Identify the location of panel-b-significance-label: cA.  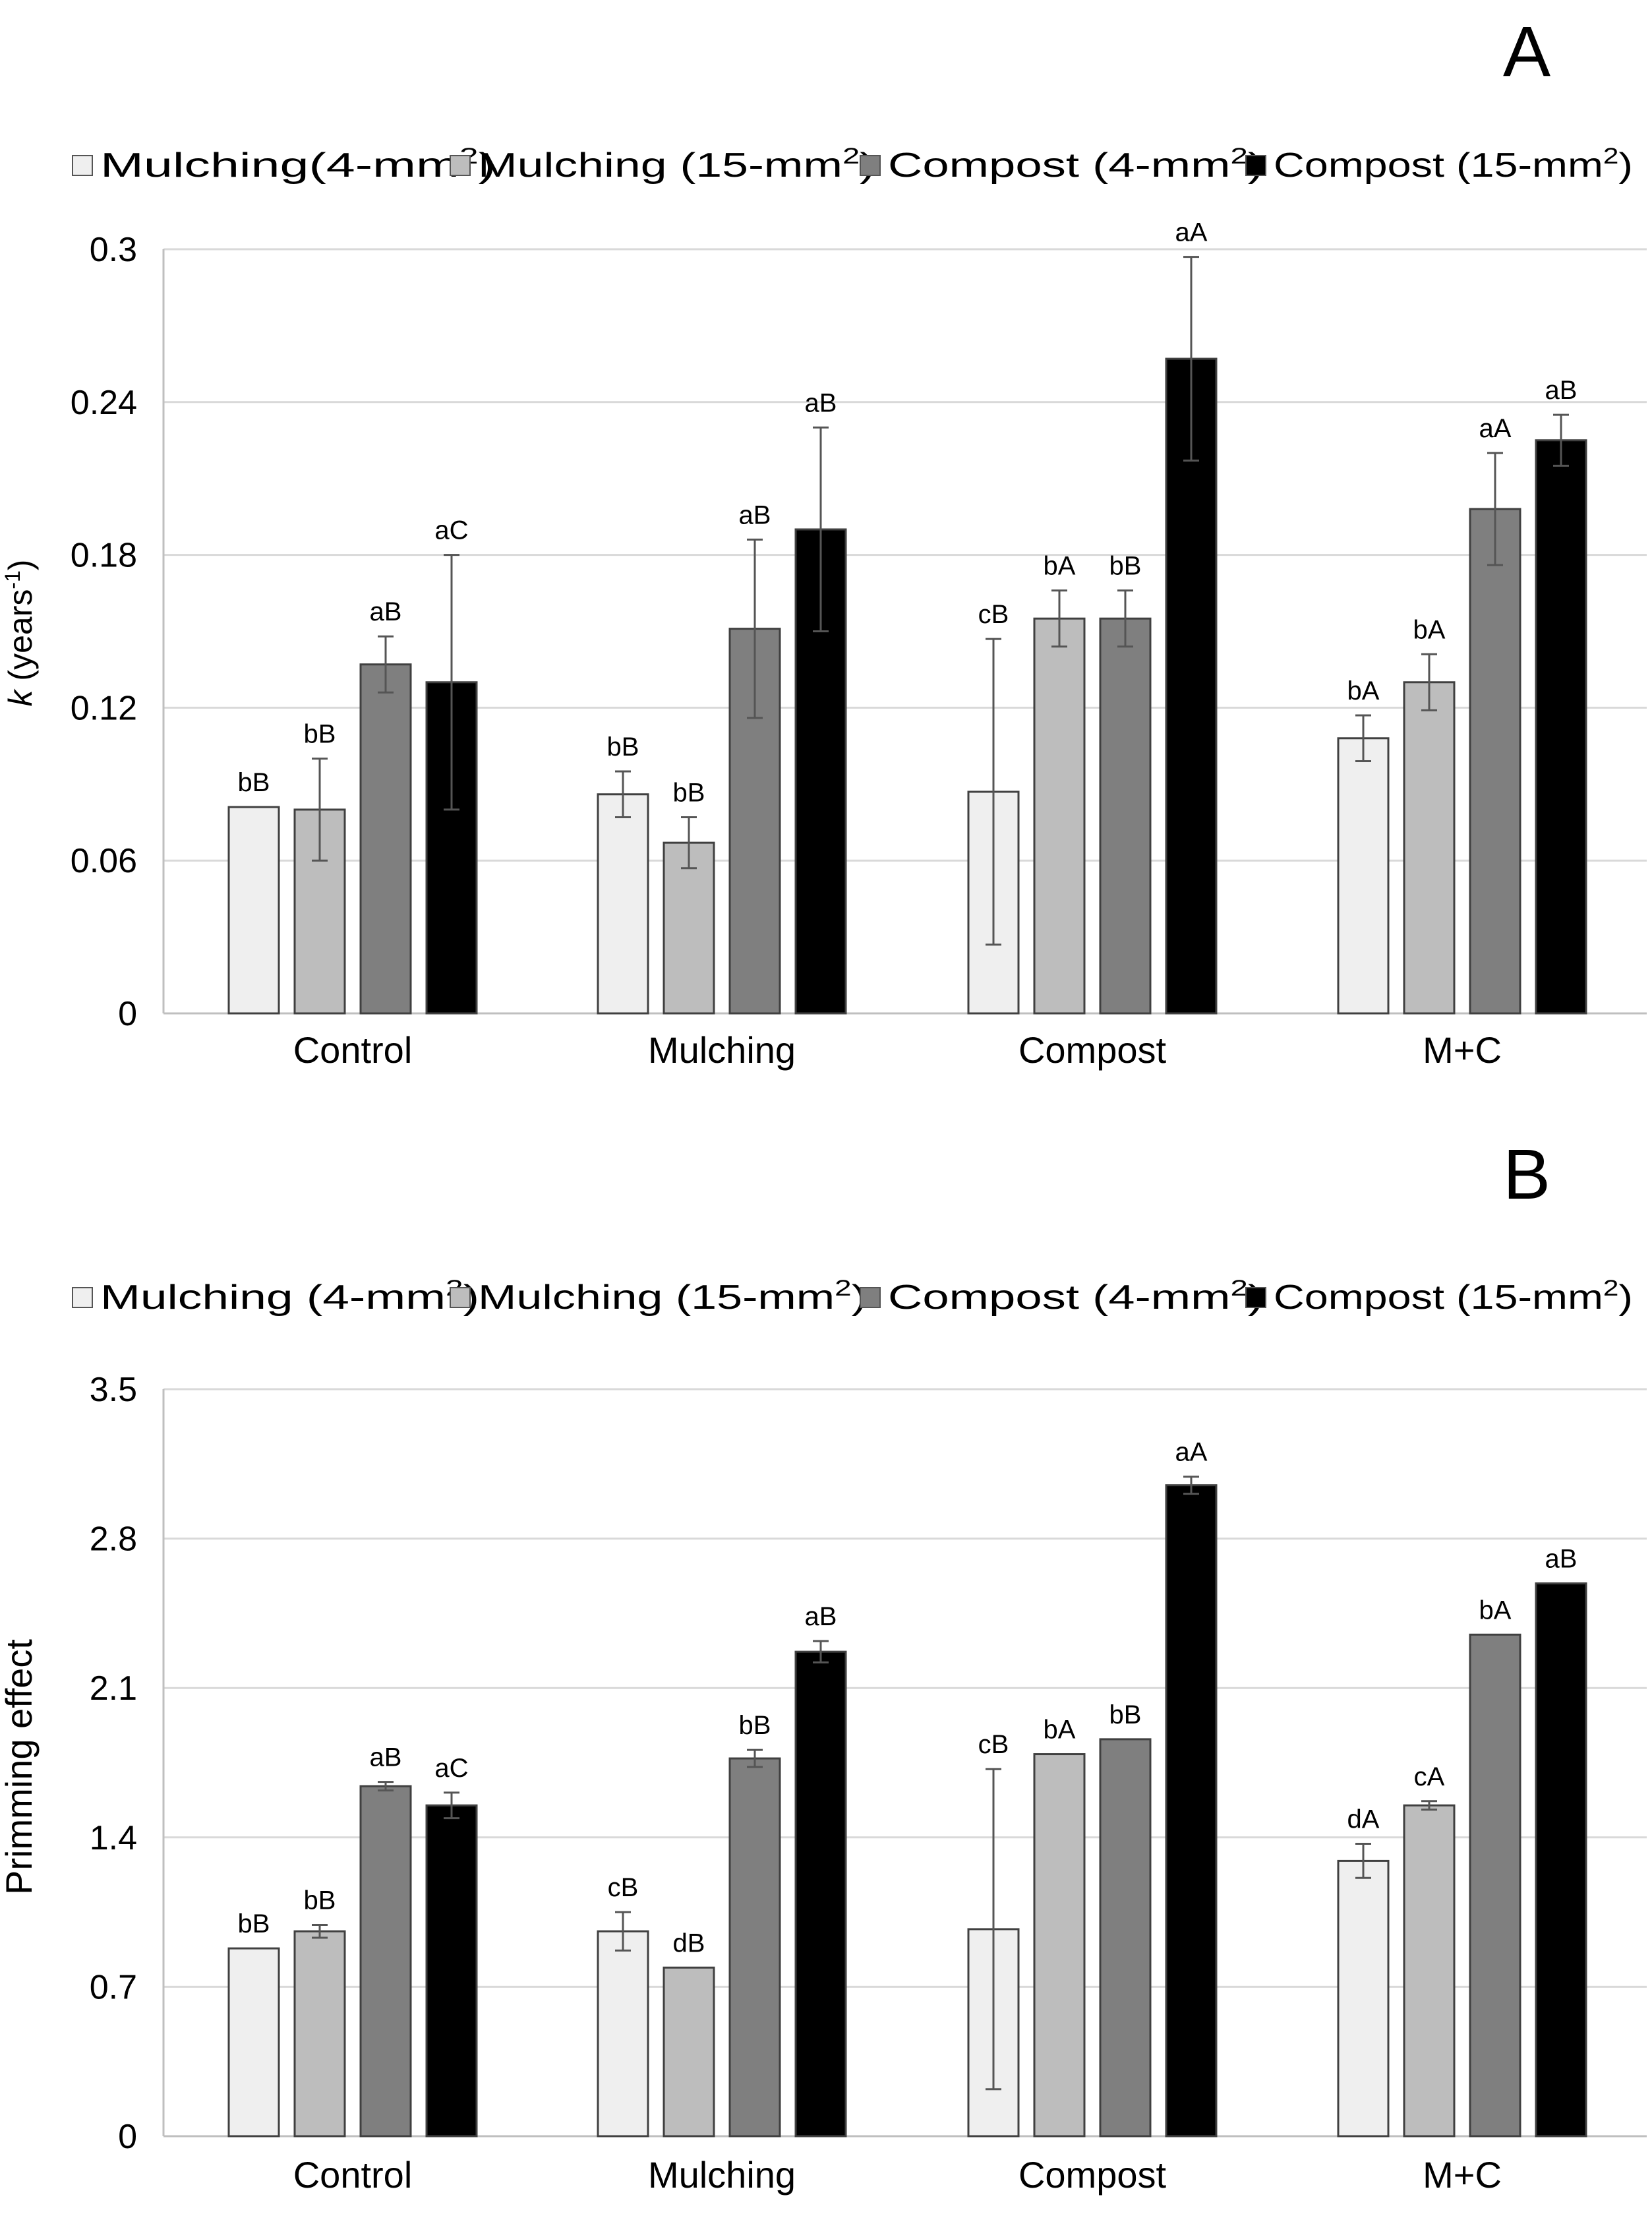
(1429, 1776).